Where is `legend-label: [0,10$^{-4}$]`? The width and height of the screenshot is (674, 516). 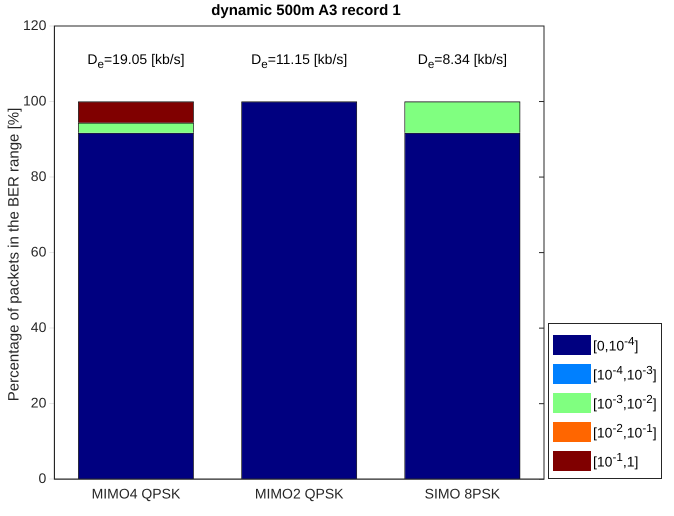 legend-label: [0,10$^{-4}$] is located at coordinates (615, 344).